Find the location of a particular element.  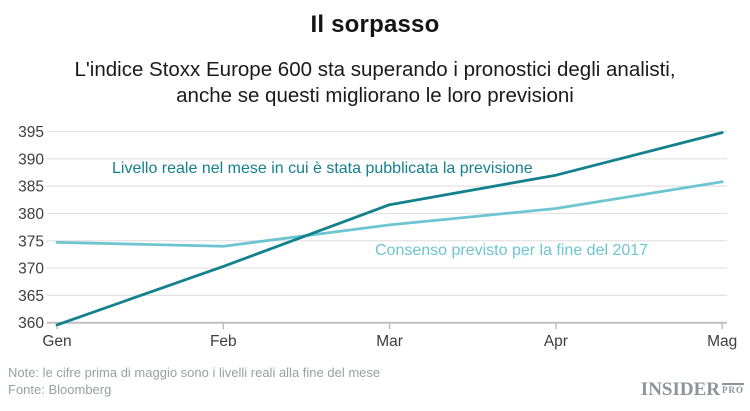

insiderpro-logo: INSIDER PRO is located at coordinates (692, 389).